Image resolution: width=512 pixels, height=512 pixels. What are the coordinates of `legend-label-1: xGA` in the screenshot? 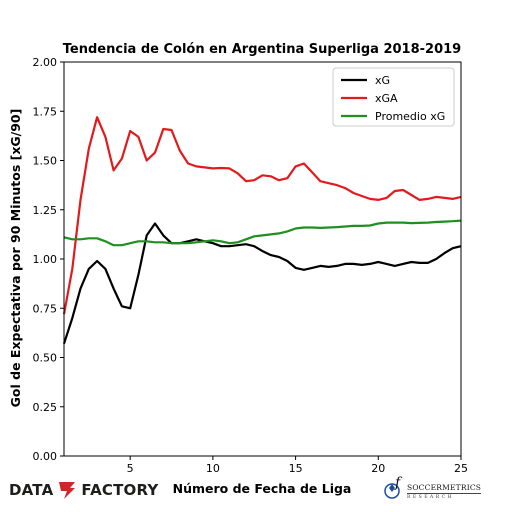 It's located at (386, 98).